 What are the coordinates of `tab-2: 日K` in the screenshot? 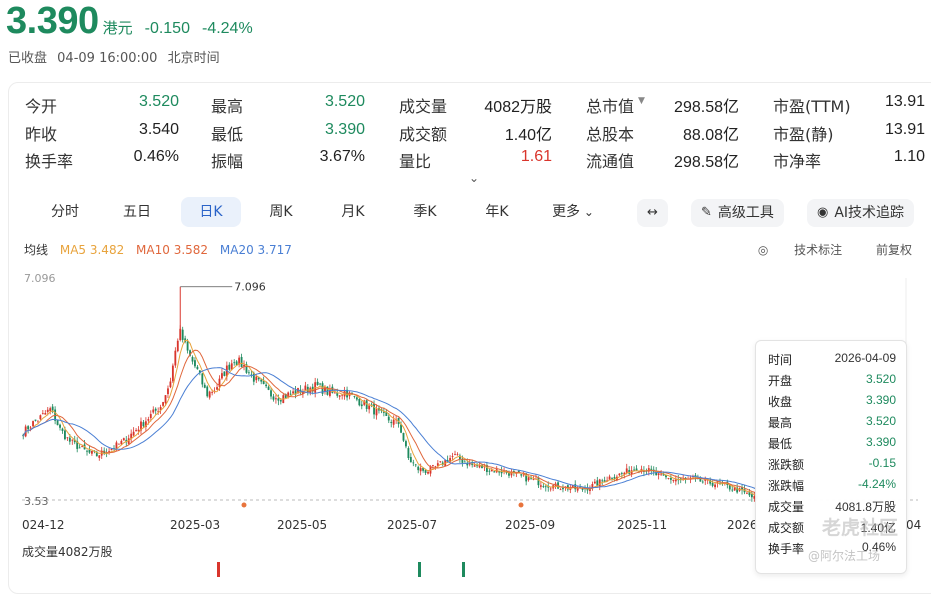 It's located at (211, 212).